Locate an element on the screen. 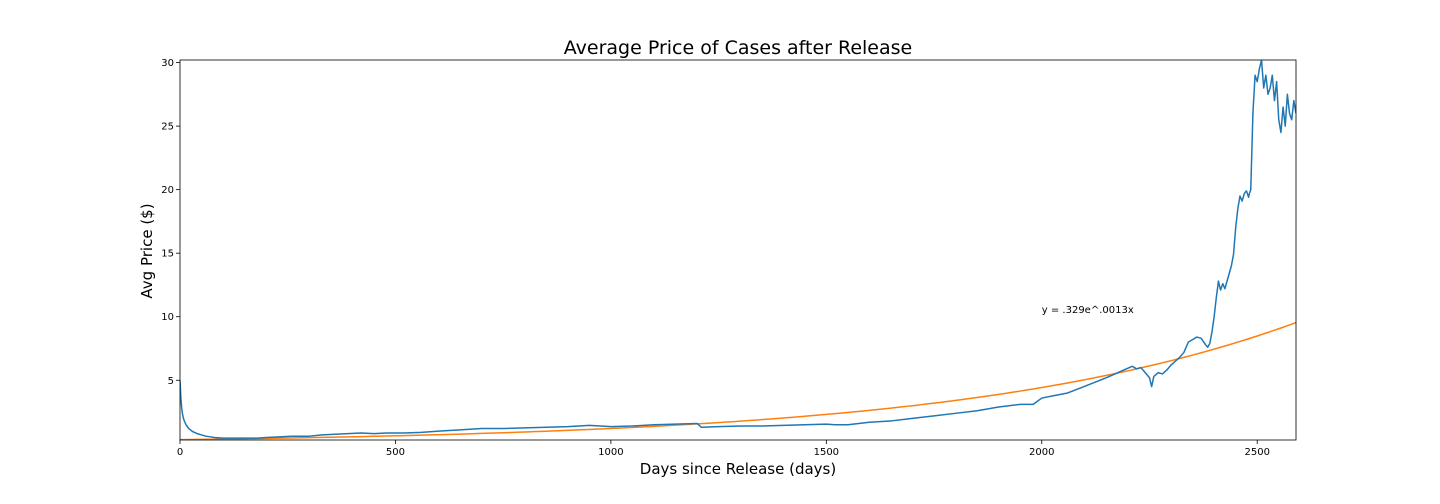 Image resolution: width=1440 pixels, height=504 pixels. x-tick-label: 1500 is located at coordinates (826, 452).